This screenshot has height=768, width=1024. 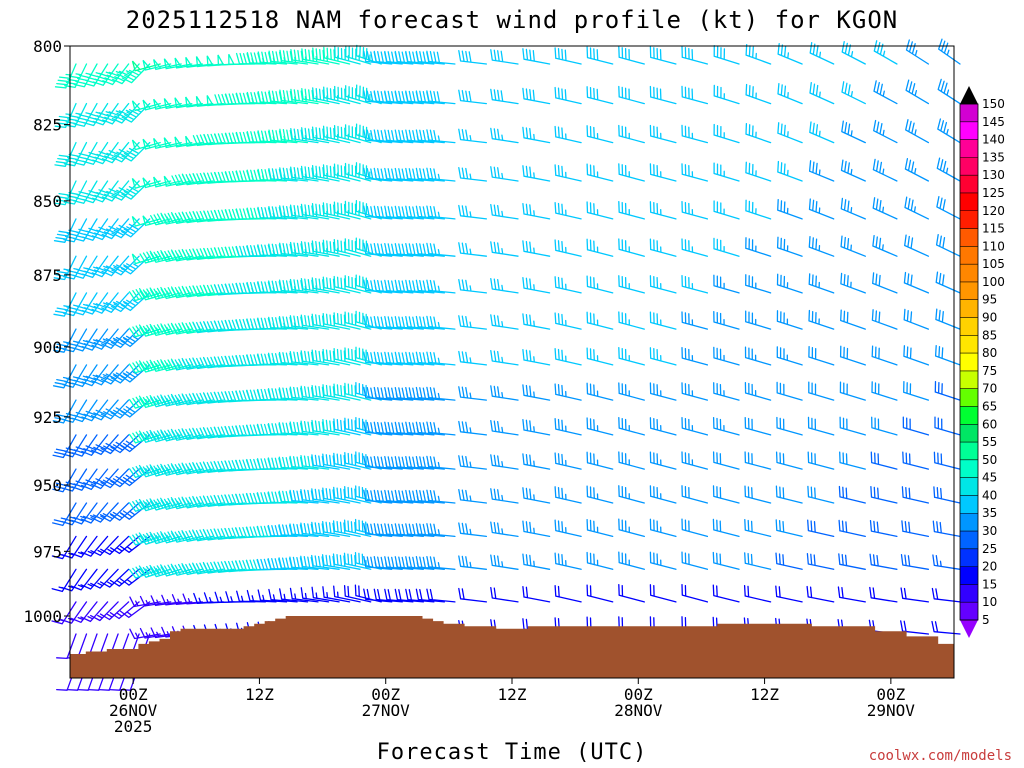 What do you see at coordinates (993, 104) in the screenshot?
I see `colorbar-label: 150` at bounding box center [993, 104].